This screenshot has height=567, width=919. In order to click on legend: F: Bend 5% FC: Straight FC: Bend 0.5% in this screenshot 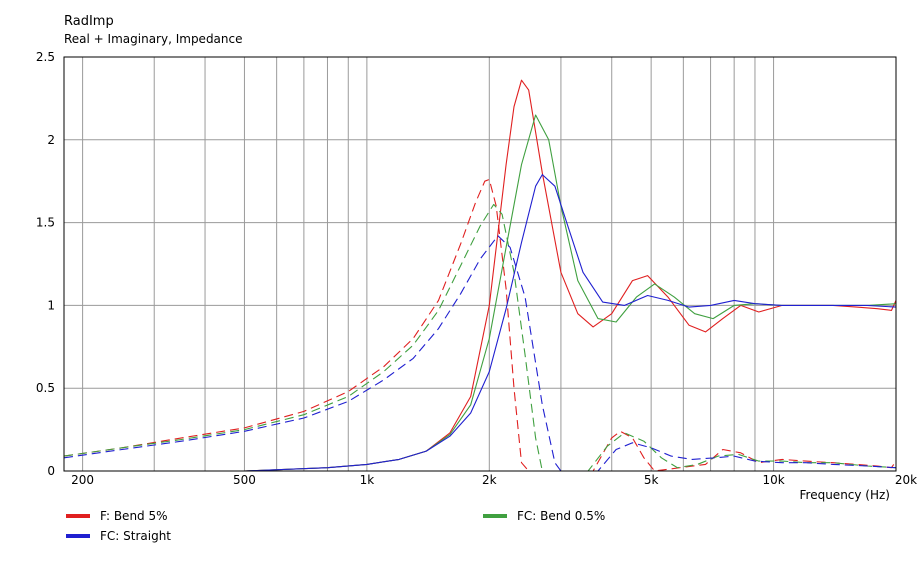, I will do `click(335, 526)`.